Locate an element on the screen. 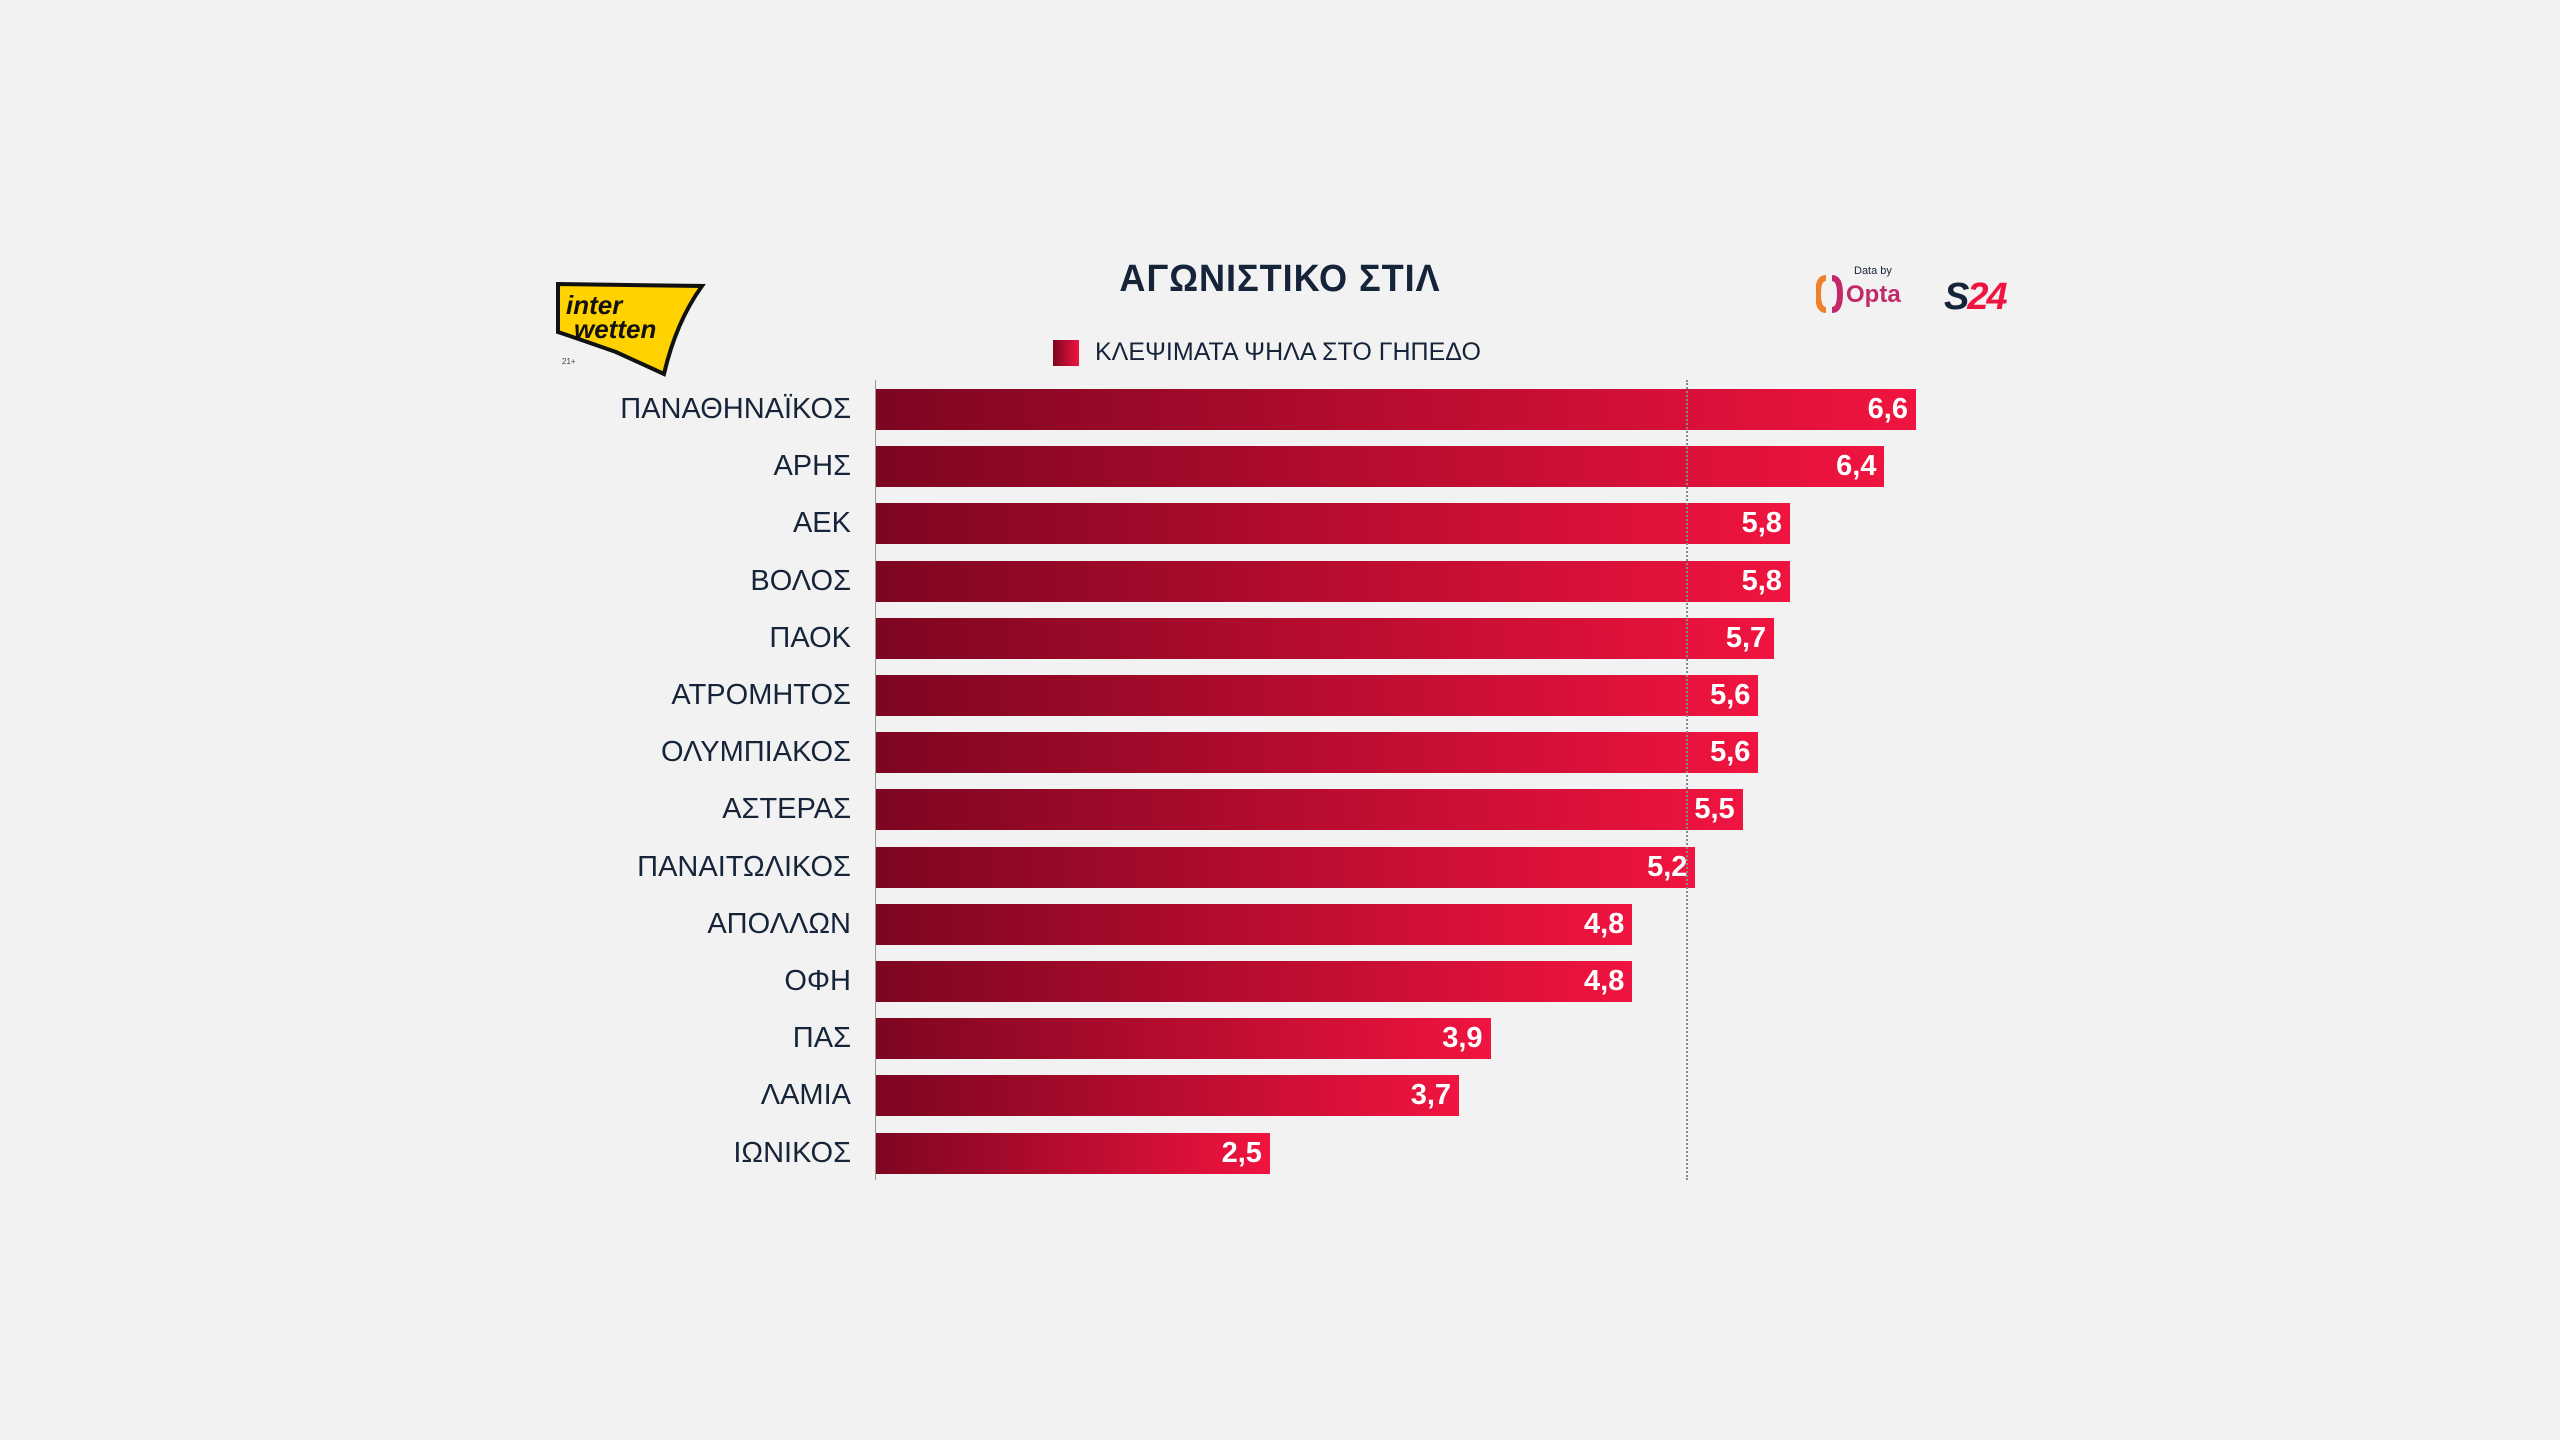 The width and height of the screenshot is (2560, 1440). bar: 5,5 is located at coordinates (1309, 810).